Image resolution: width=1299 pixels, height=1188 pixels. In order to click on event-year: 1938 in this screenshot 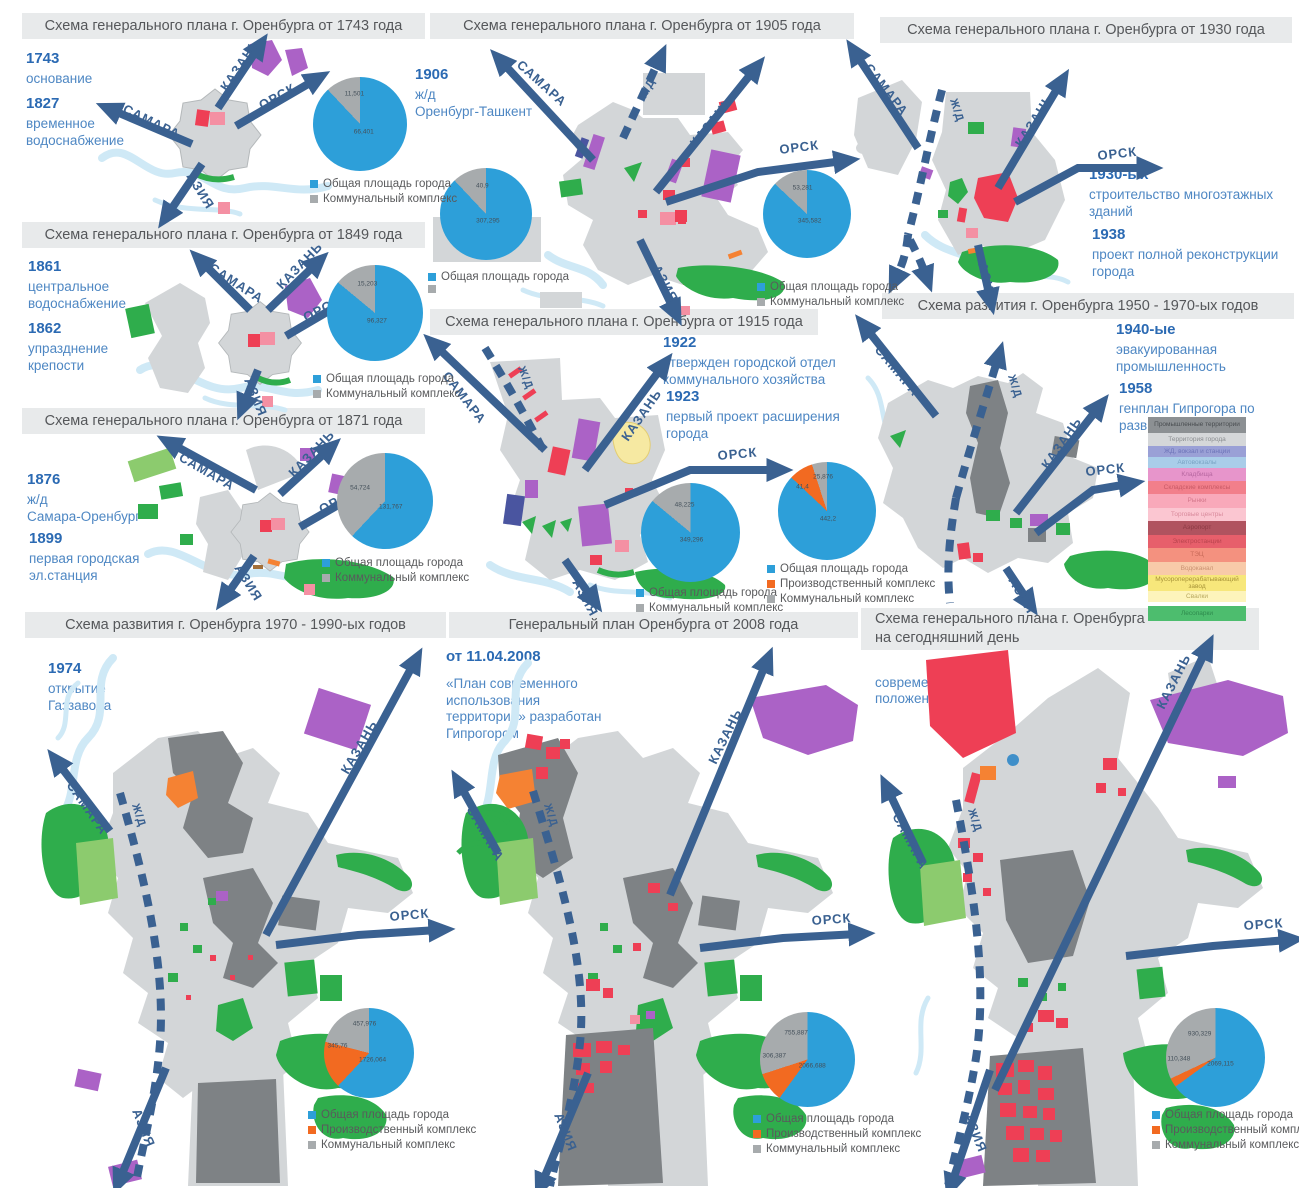, I will do `click(1109, 234)`.